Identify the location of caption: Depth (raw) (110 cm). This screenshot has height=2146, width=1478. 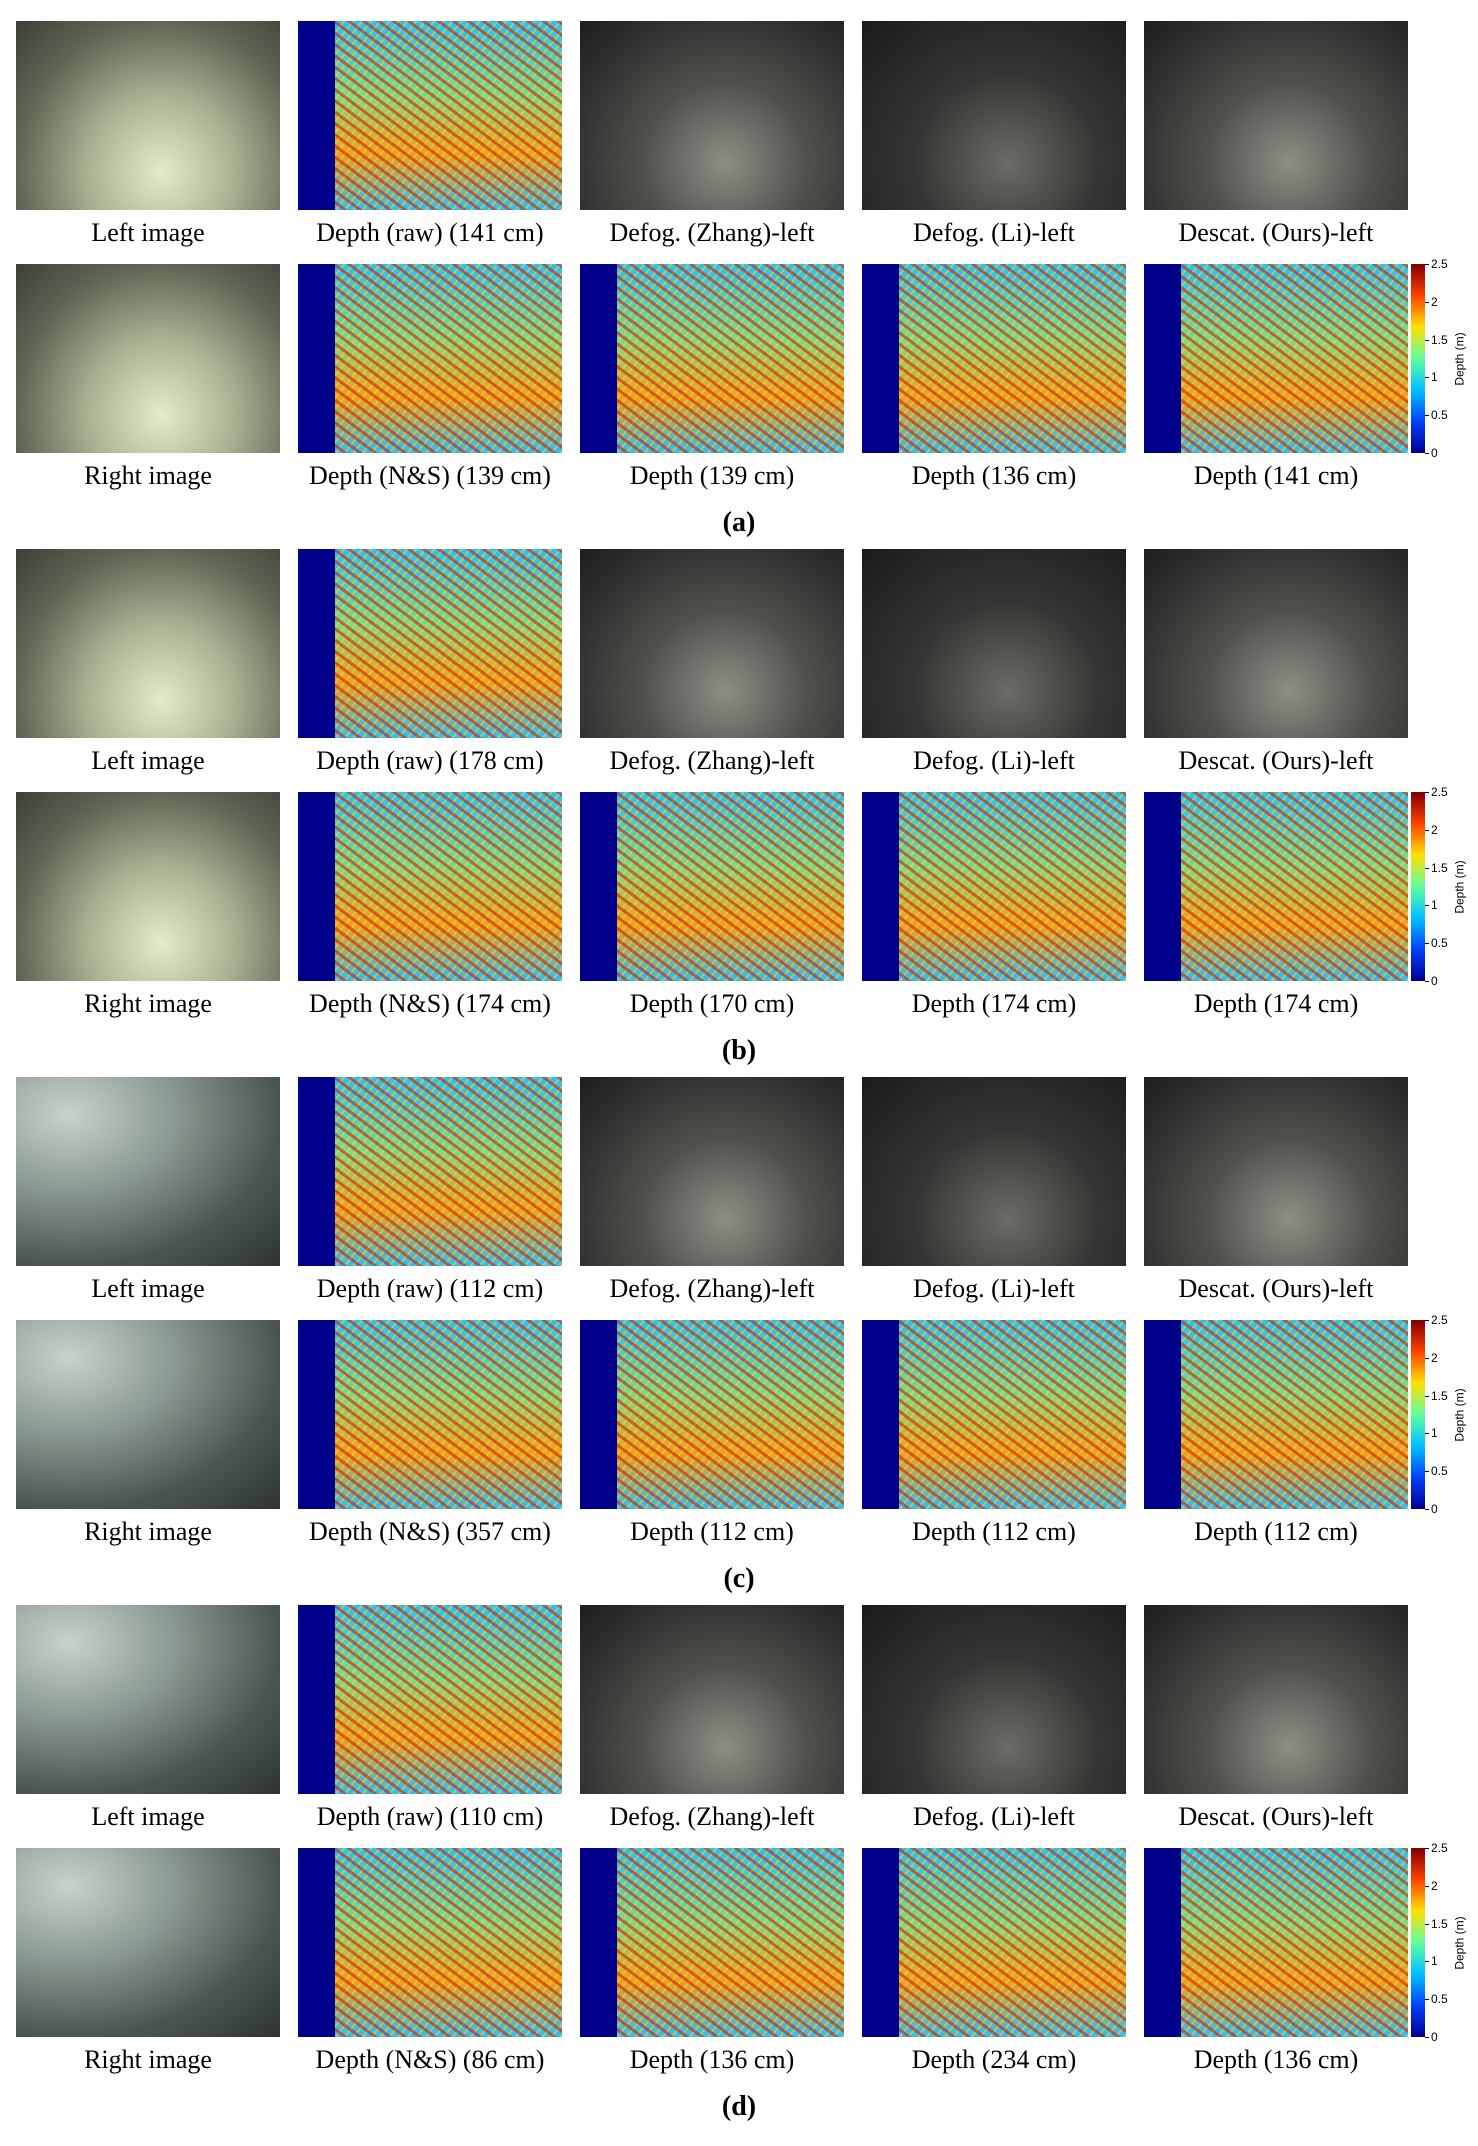
(430, 1816).